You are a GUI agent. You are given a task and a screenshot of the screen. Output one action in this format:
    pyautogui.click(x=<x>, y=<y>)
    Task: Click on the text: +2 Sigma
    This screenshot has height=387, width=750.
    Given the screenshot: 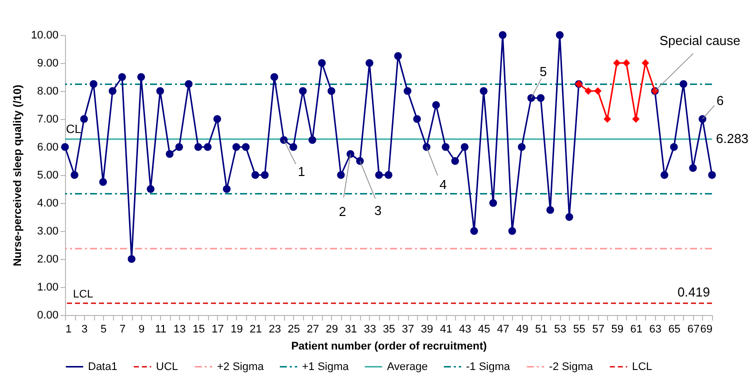 What is the action you would take?
    pyautogui.click(x=240, y=366)
    